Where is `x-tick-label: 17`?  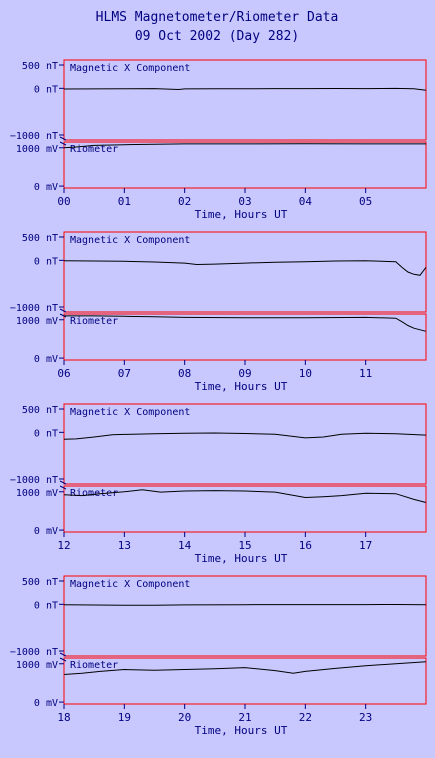
x-tick-label: 17 is located at coordinates (365, 545).